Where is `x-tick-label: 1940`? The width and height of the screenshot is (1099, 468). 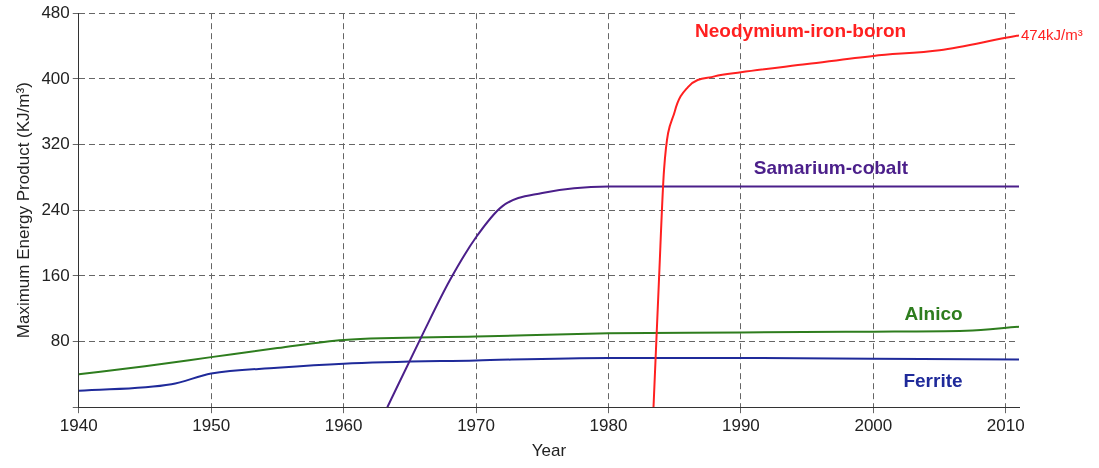 x-tick-label: 1940 is located at coordinates (78, 426).